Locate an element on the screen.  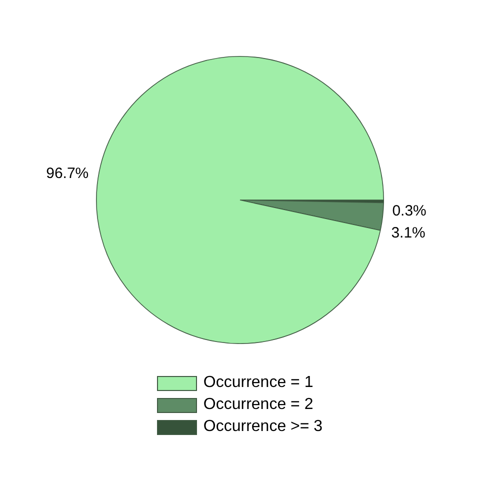
data-label: 3.1% is located at coordinates (408, 233).